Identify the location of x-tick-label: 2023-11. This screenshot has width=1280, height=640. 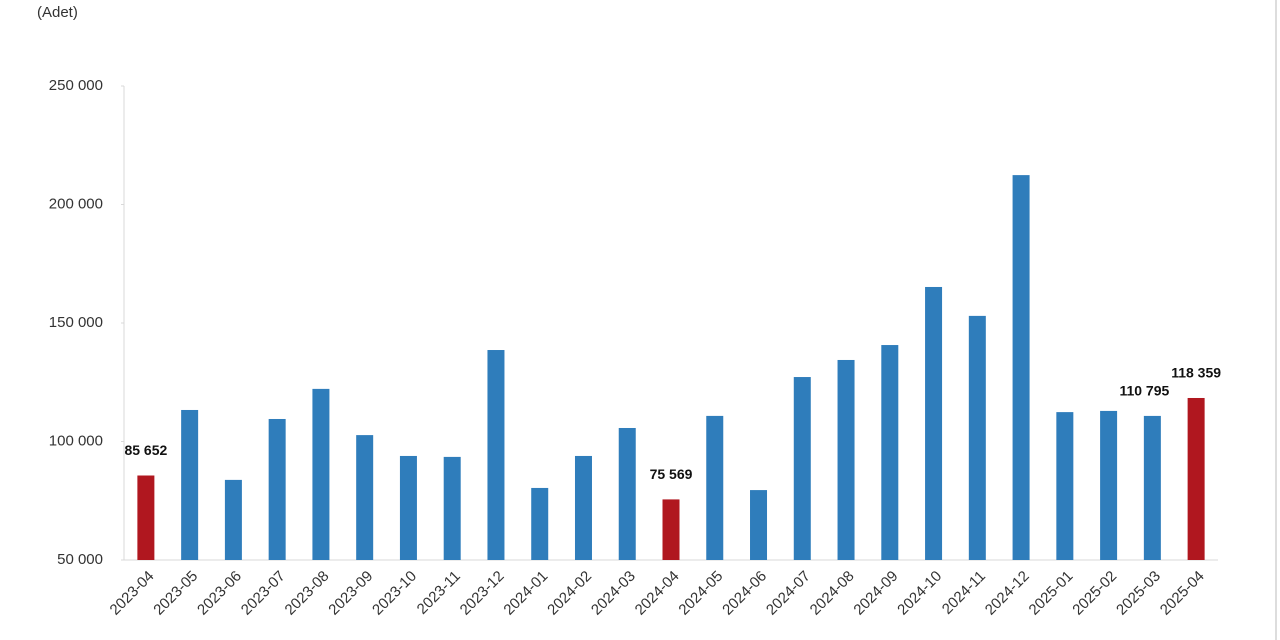
(439, 593).